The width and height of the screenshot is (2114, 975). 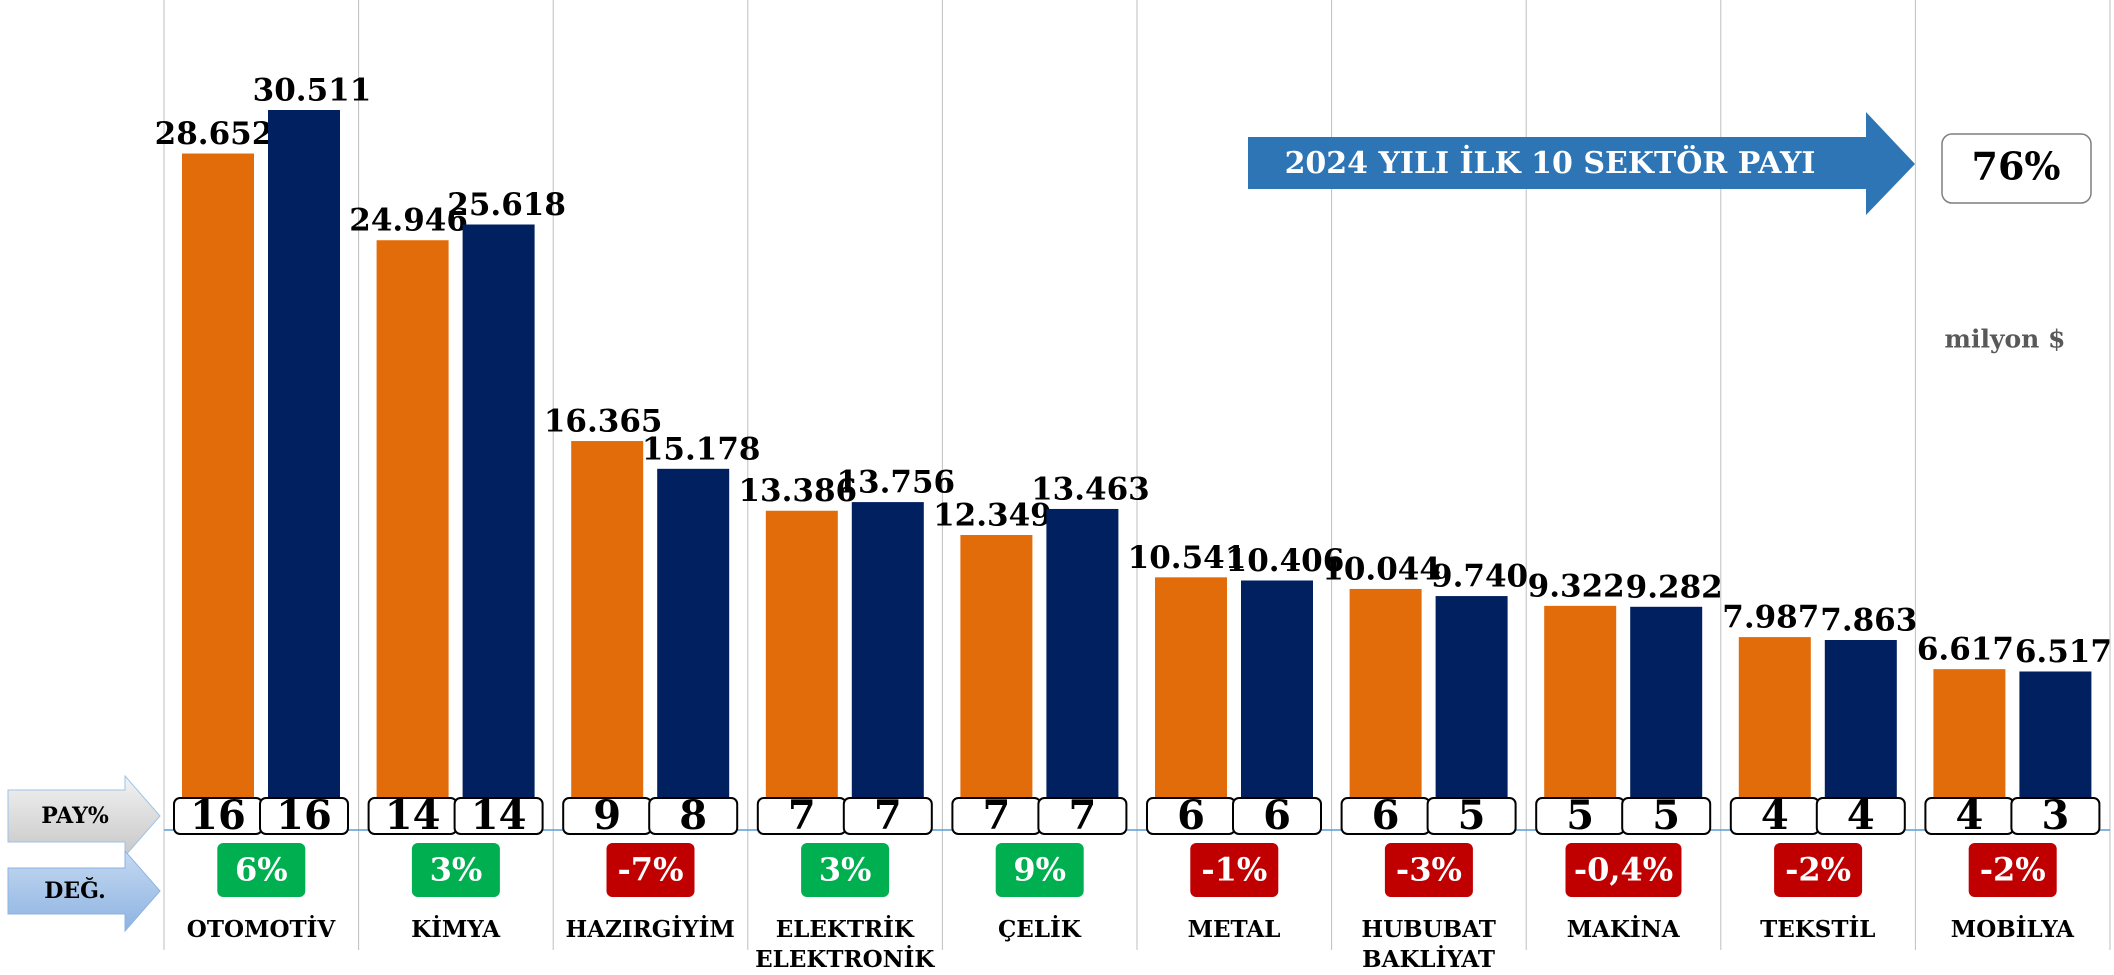 What do you see at coordinates (797, 491) in the screenshot?
I see `value-label: 13.386` at bounding box center [797, 491].